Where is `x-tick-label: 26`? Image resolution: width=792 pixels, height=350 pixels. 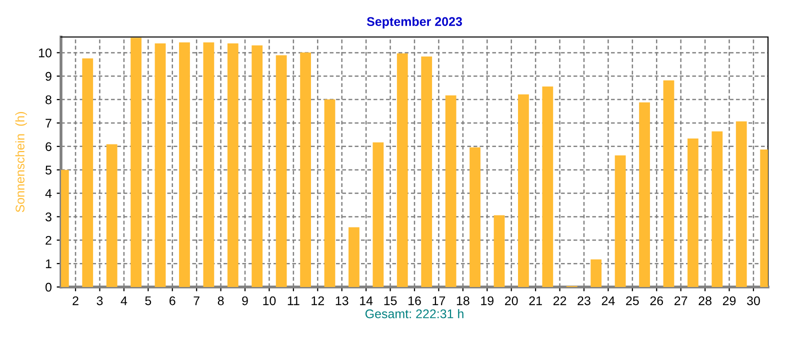
x-tick-label: 26 is located at coordinates (657, 301).